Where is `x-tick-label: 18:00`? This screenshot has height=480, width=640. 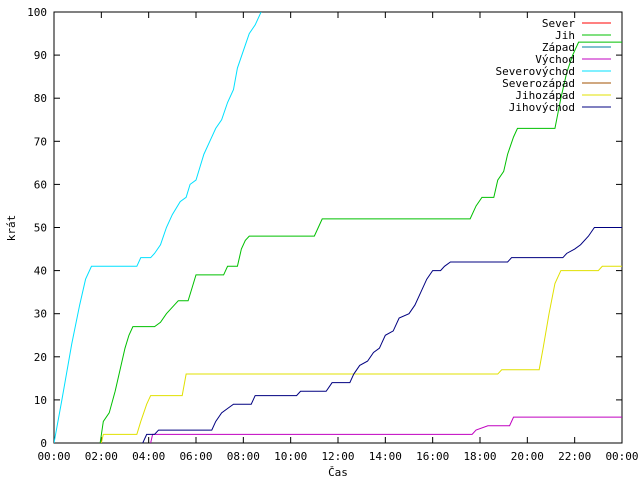
x-tick-label: 18:00 is located at coordinates (479, 456).